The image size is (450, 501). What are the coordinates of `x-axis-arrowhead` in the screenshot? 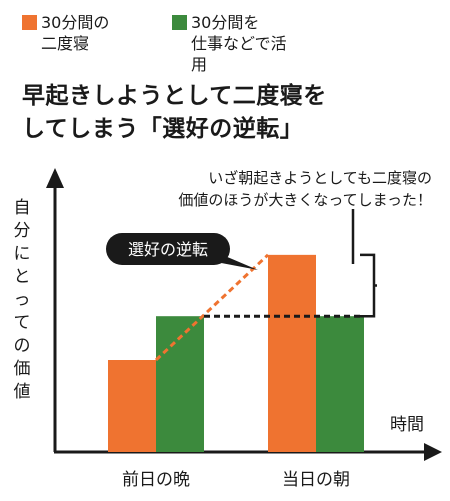 It's located at (433, 452).